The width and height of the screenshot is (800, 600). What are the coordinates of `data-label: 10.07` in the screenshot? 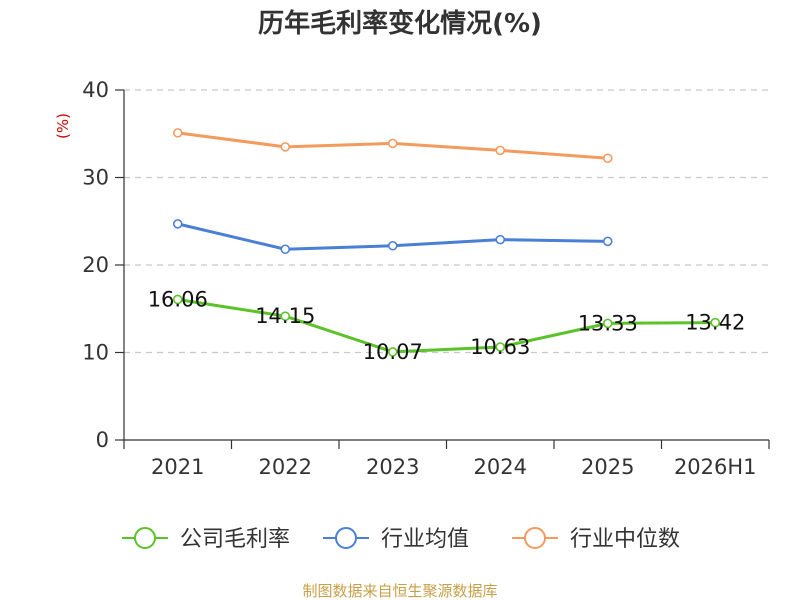 It's located at (393, 352).